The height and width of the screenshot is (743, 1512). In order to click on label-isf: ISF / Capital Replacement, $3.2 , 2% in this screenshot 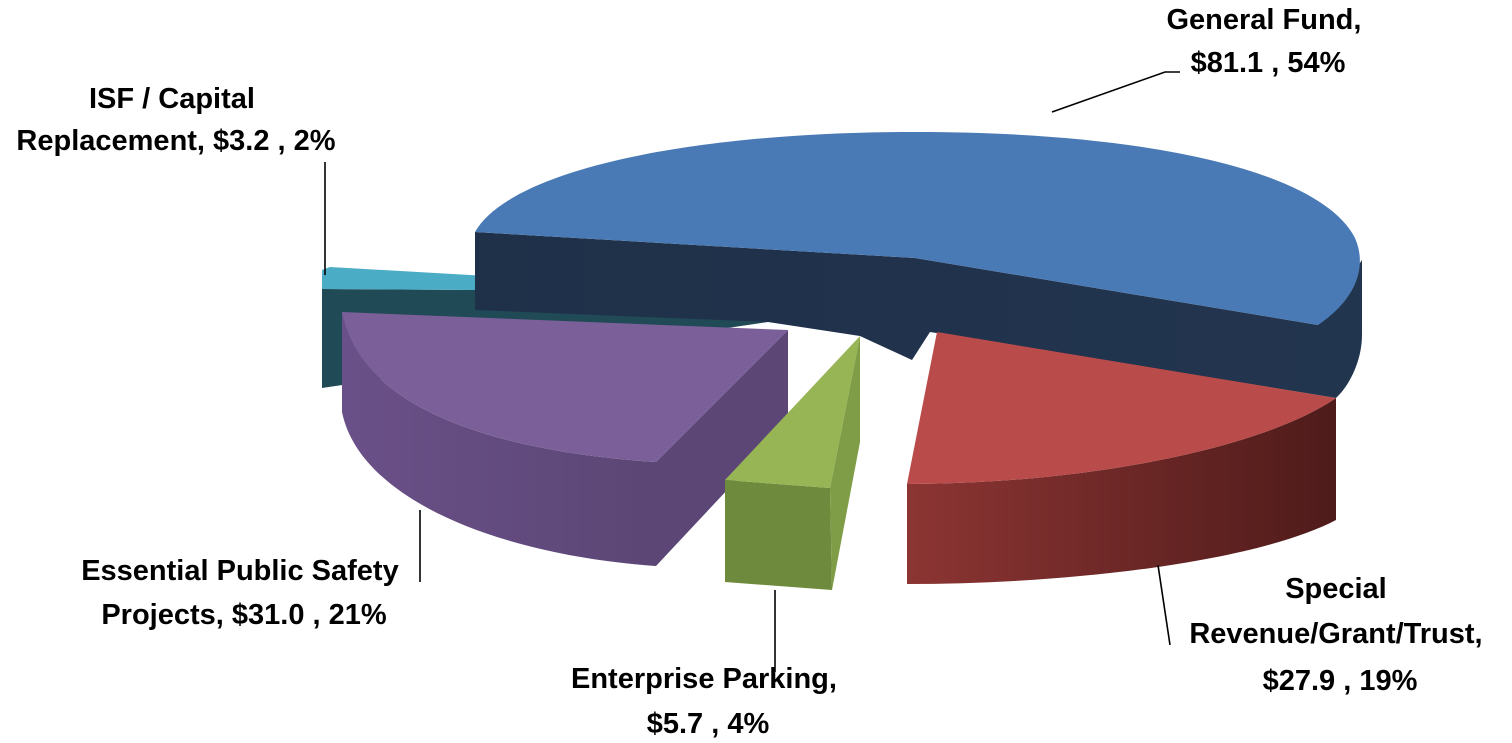, I will do `click(175, 120)`.